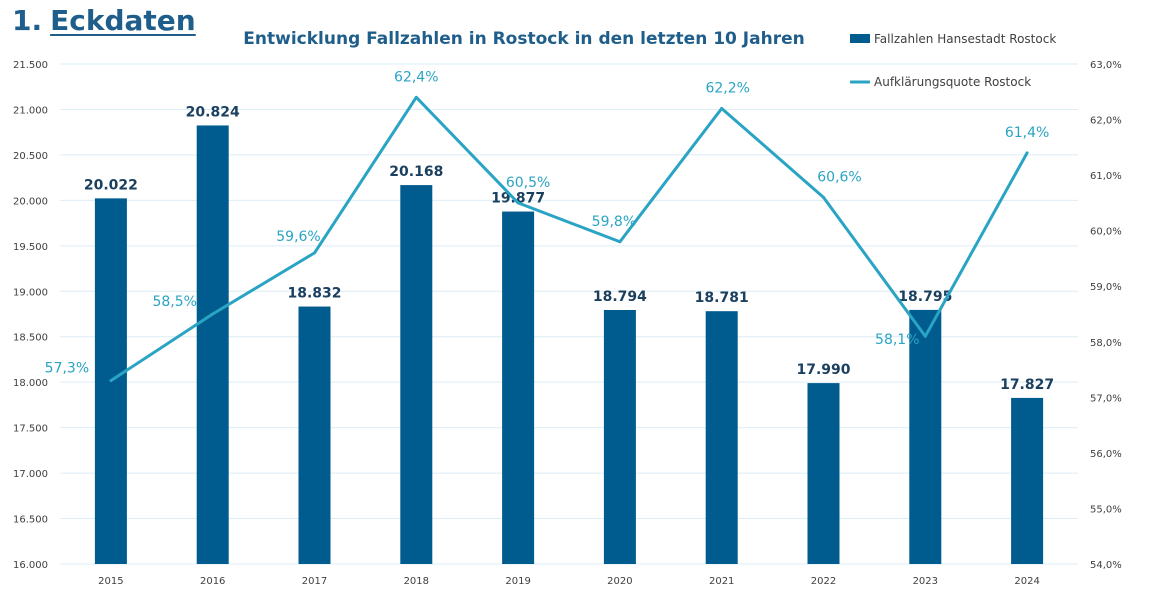  I want to click on section-title: Eckdaten, so click(123, 20).